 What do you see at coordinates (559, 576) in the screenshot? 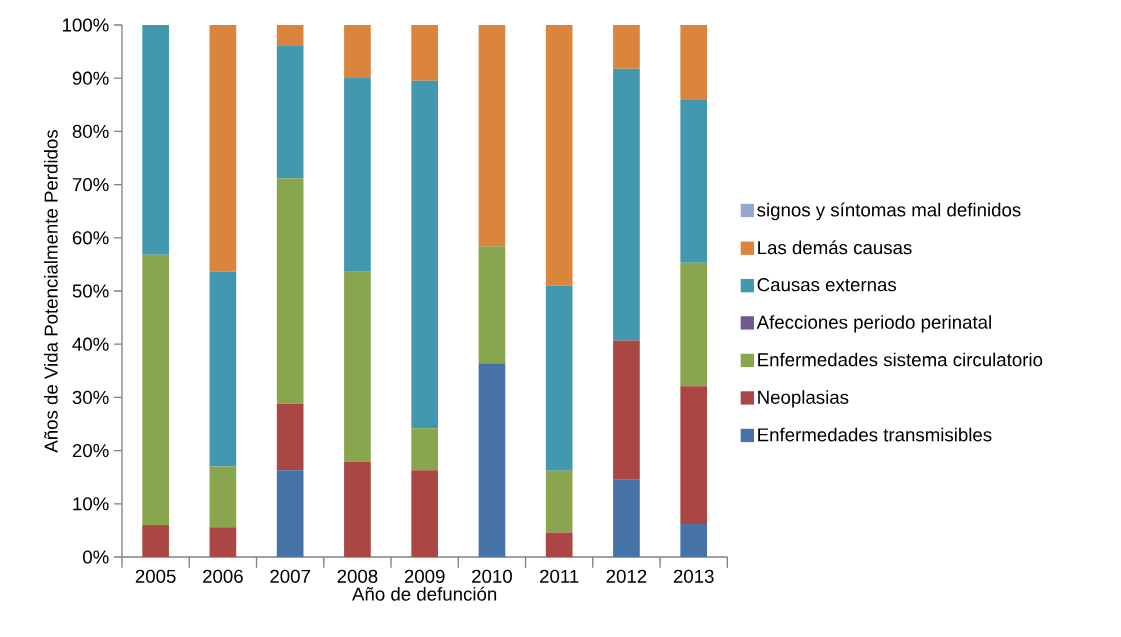
I see `x-tick-label: 2011` at bounding box center [559, 576].